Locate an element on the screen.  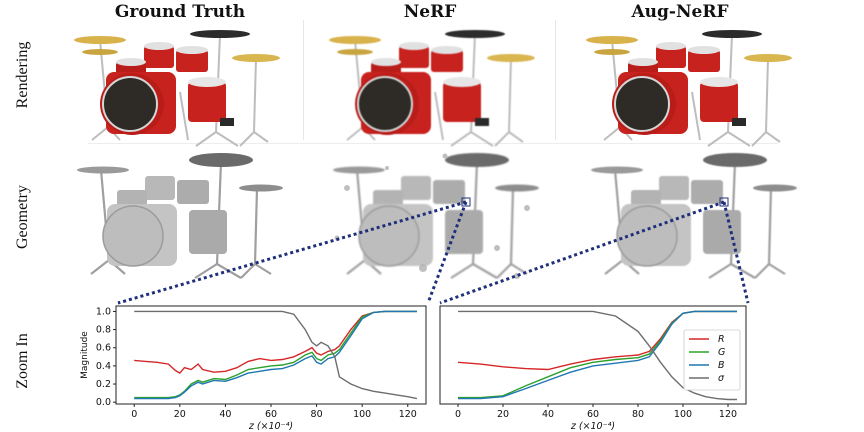
legend-label: R is located at coordinates (721, 339).